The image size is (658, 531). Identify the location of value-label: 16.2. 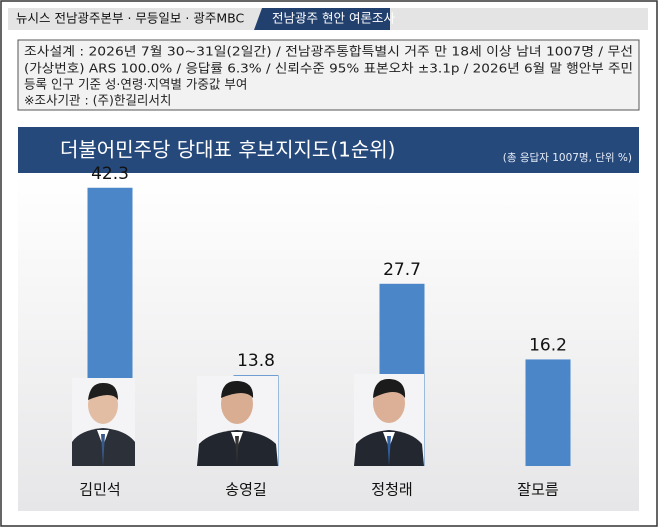
(548, 345).